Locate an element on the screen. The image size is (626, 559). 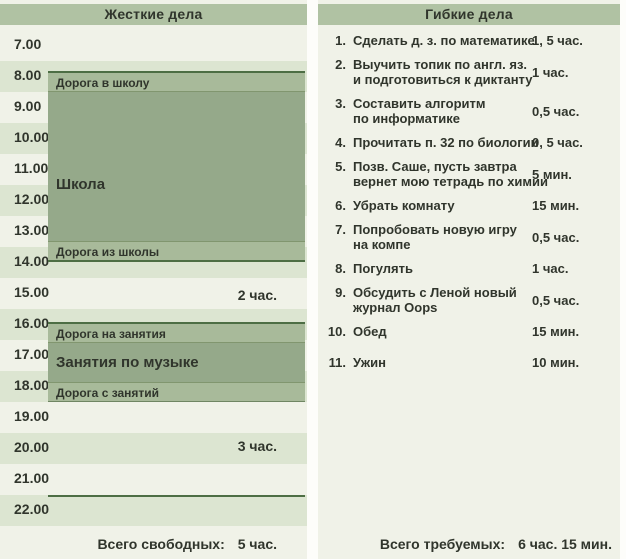
time-label: 8.00 is located at coordinates (28, 75).